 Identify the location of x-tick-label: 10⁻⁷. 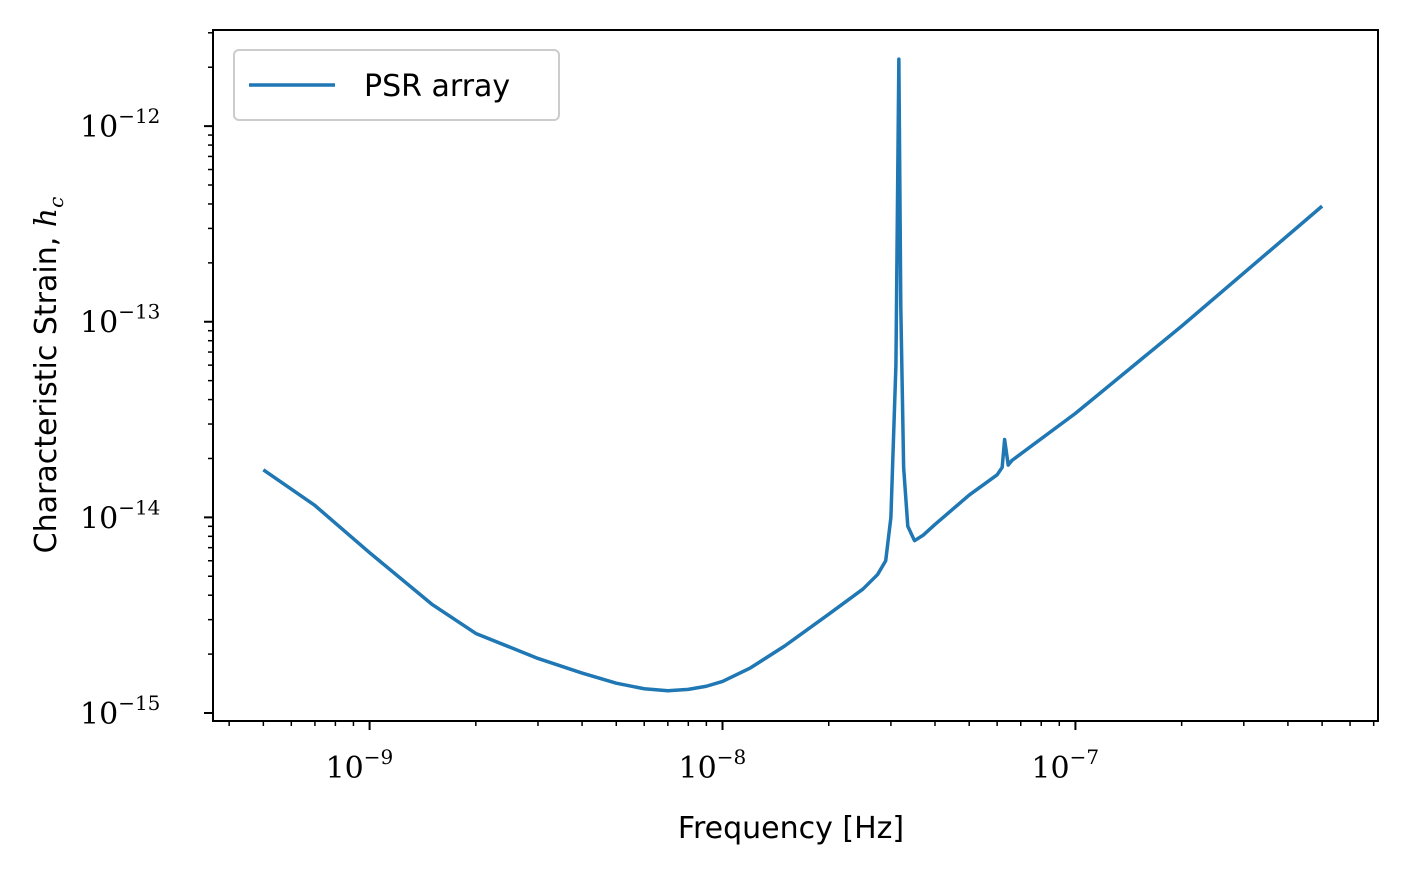
(1065, 765).